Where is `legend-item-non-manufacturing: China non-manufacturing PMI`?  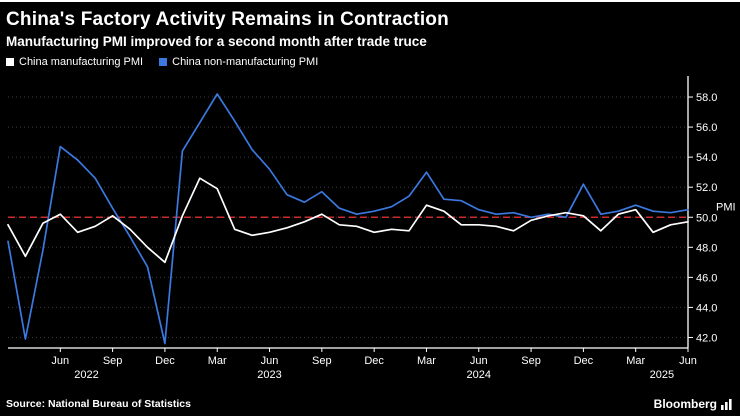 legend-item-non-manufacturing: China non-manufacturing PMI is located at coordinates (238, 62).